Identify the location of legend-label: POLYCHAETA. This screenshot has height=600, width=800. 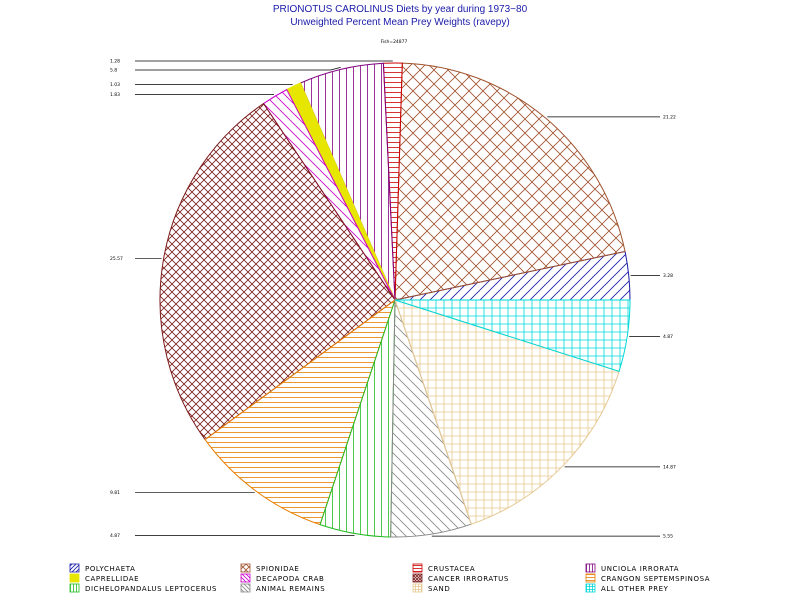
(110, 569).